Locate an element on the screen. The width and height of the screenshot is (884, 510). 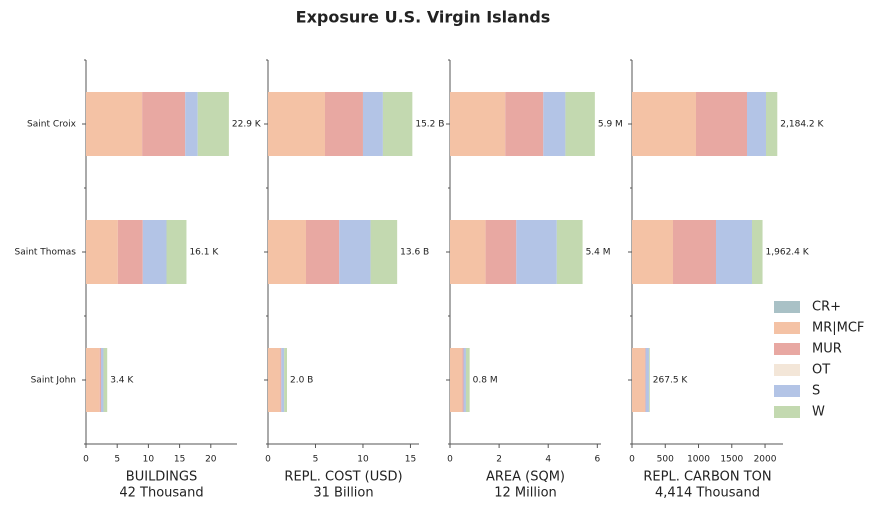
value-label: 5.9 M is located at coordinates (610, 125).